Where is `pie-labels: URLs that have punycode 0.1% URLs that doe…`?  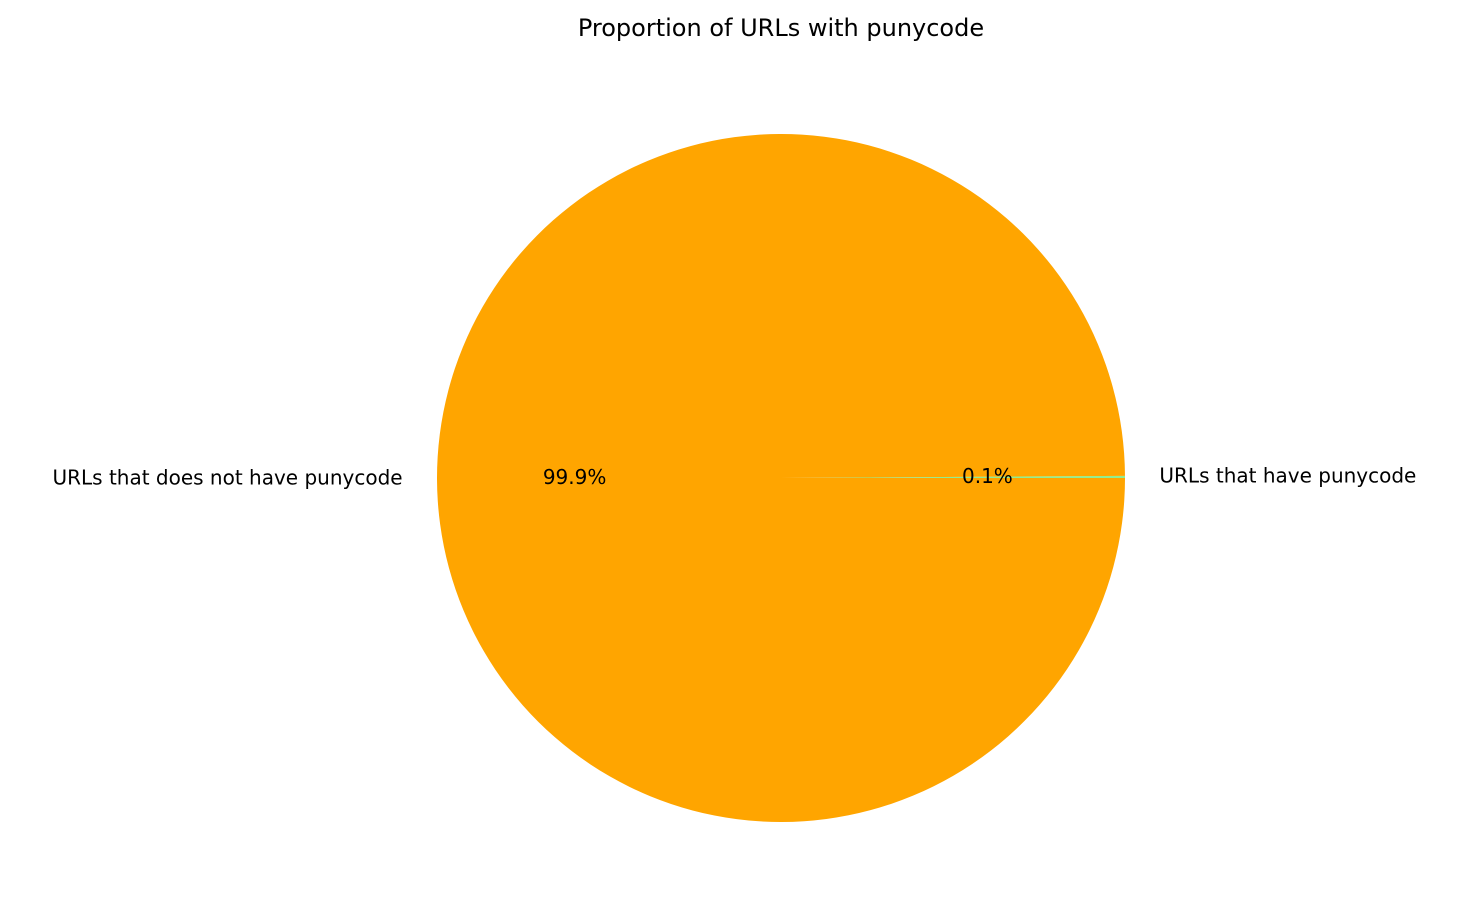 pie-labels: URLs that have punycode 0.1% URLs that doe… is located at coordinates (734, 476).